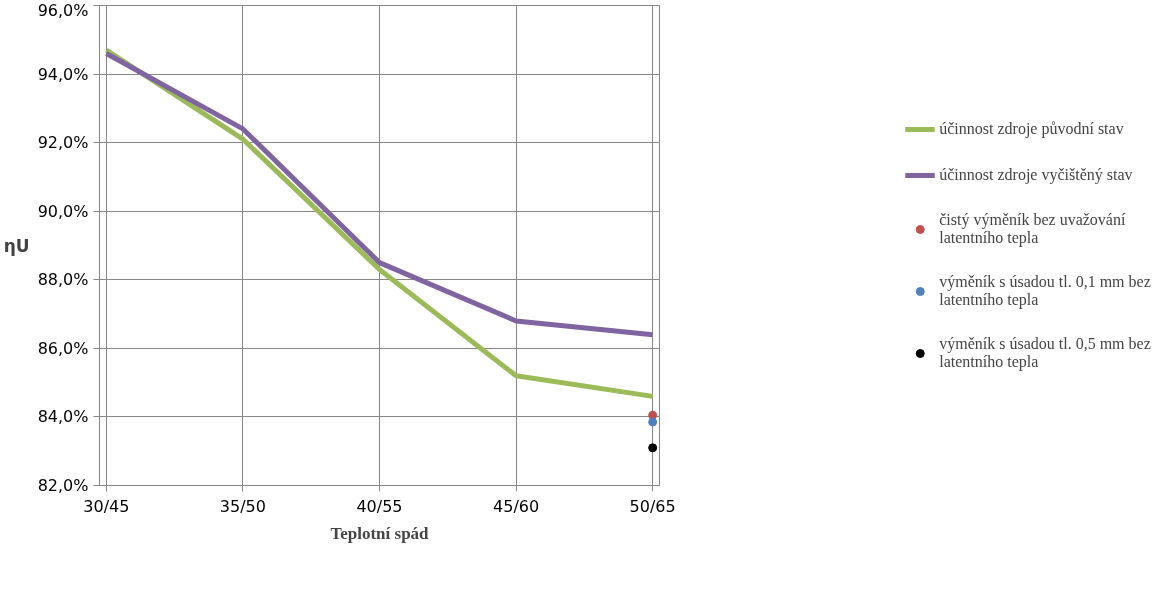 This screenshot has width=1174, height=592. I want to click on x-tick-label: 35/50, so click(242, 506).